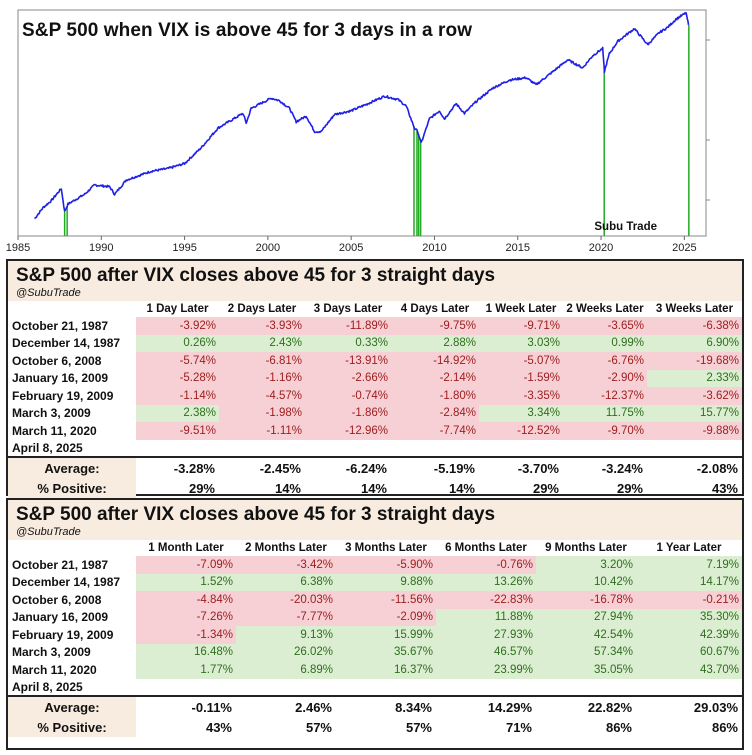 The width and height of the screenshot is (752, 755). Describe the element at coordinates (177, 467) in the screenshot. I see `average-value: -3.28%` at that location.